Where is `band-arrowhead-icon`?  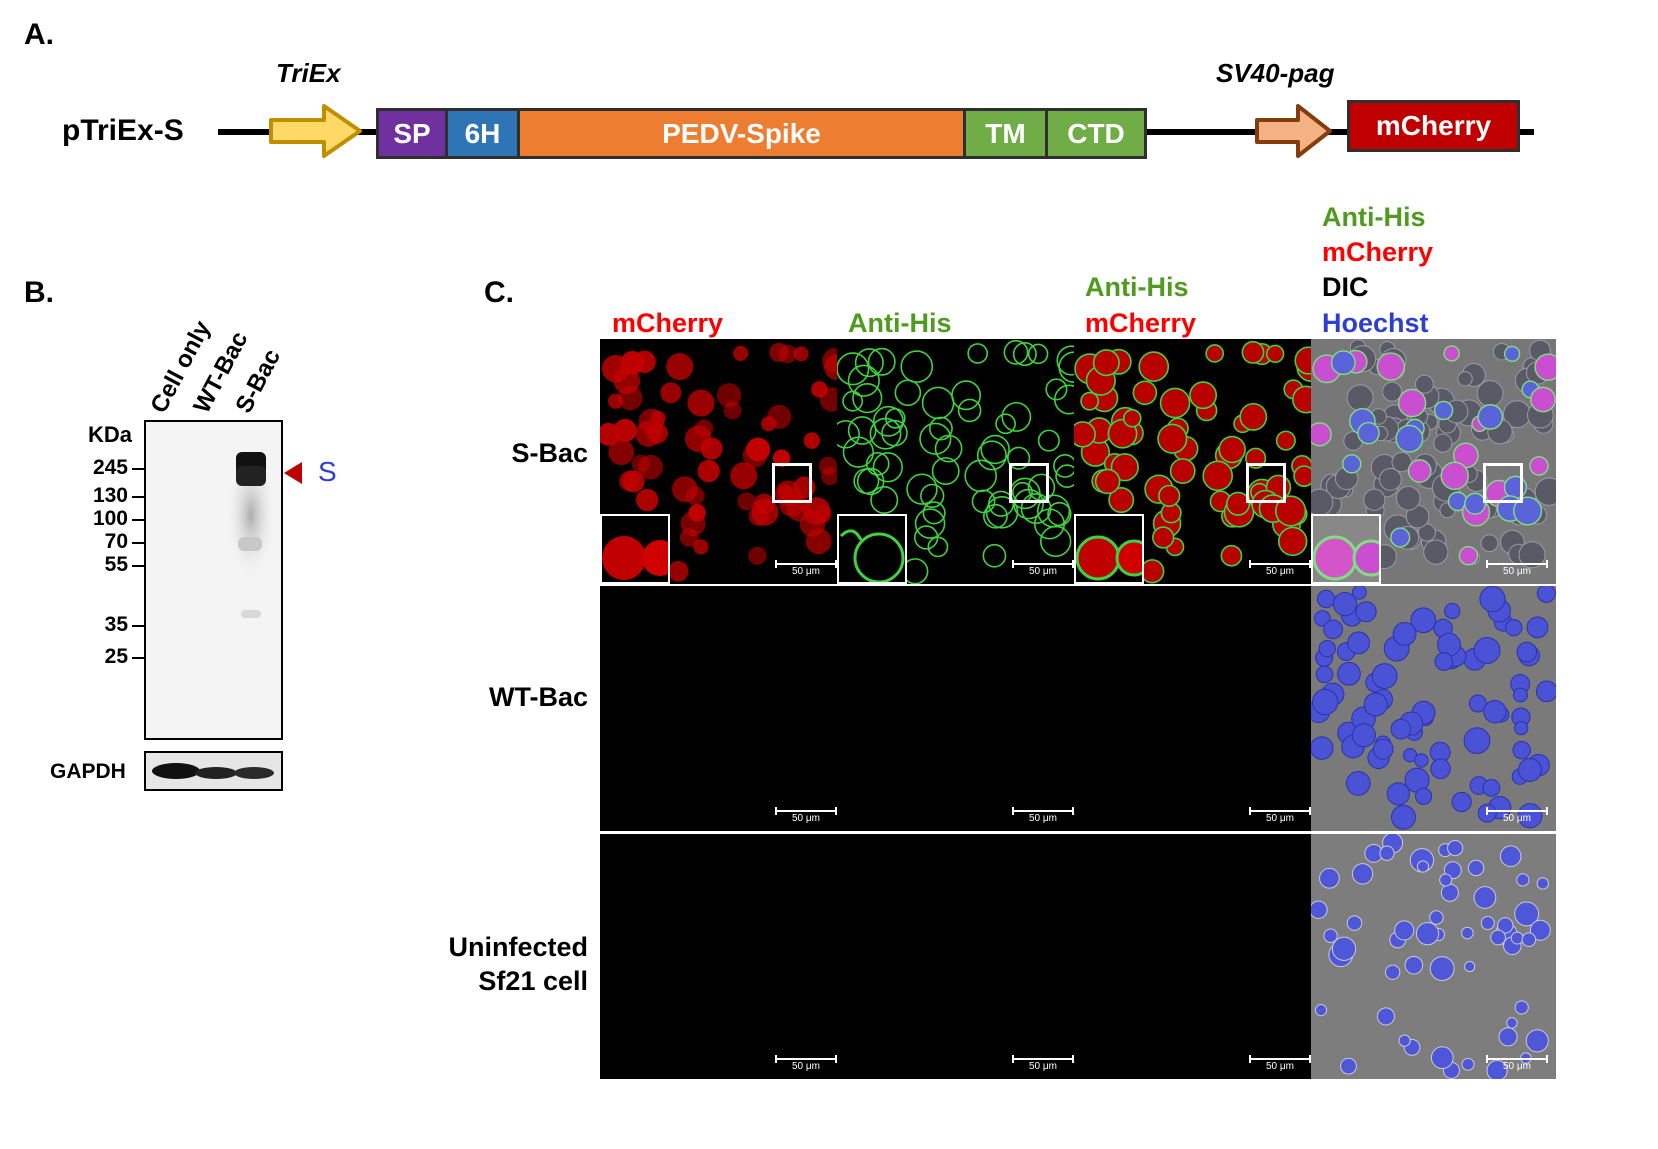
band-arrowhead-icon is located at coordinates (293, 473).